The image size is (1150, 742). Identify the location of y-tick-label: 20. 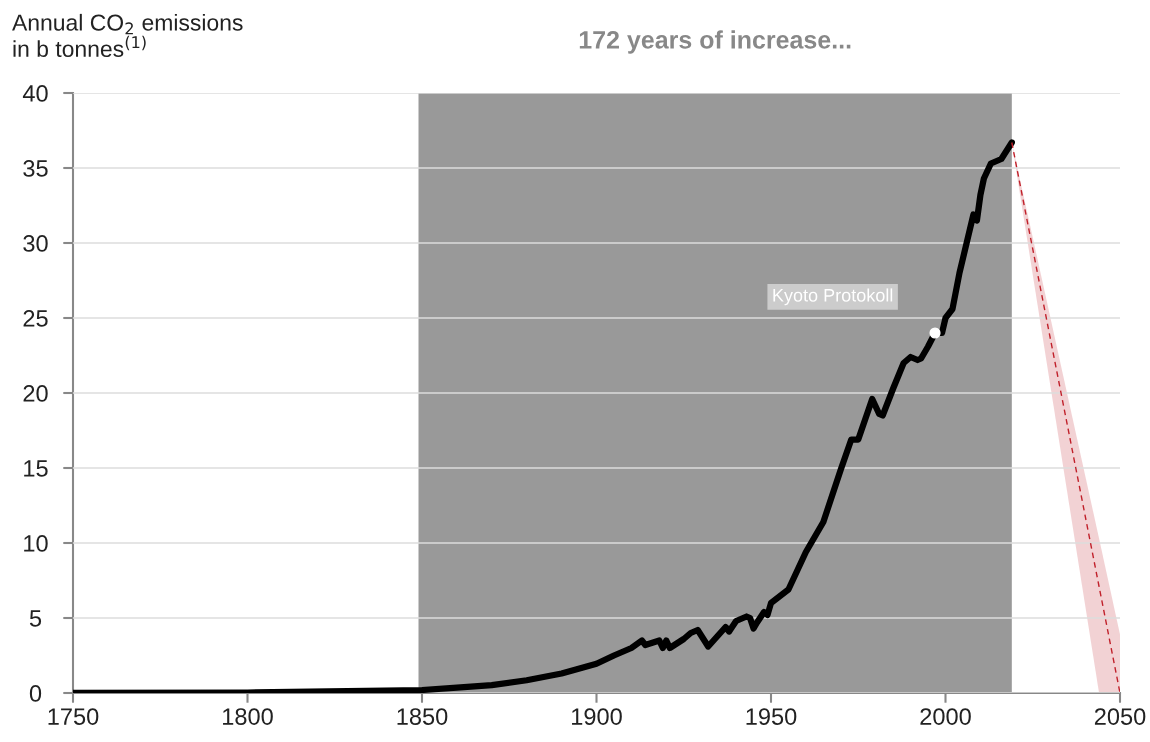
(35, 393).